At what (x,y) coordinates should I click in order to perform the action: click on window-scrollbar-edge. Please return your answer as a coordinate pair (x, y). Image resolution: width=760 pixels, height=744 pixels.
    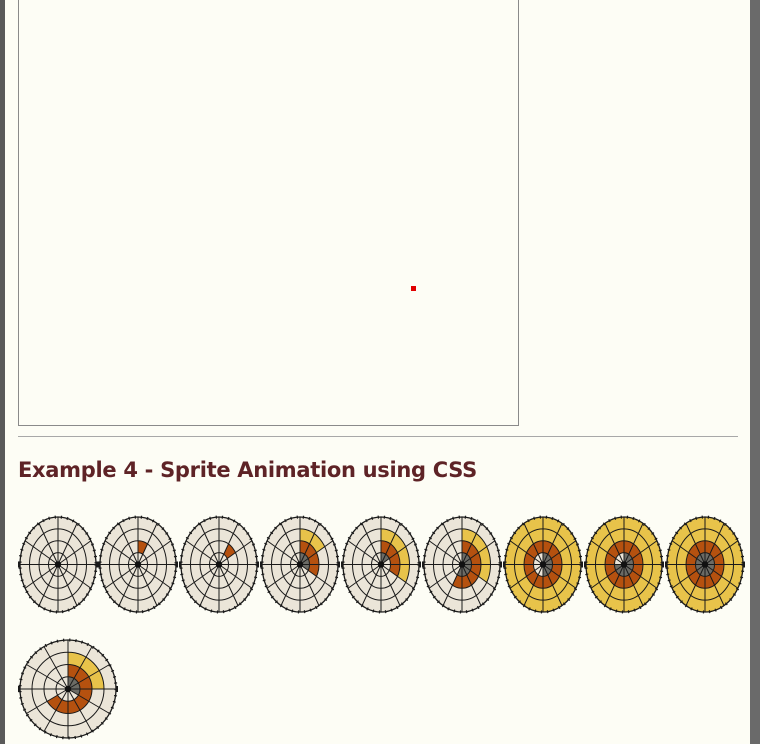
    Looking at the image, I should click on (755, 372).